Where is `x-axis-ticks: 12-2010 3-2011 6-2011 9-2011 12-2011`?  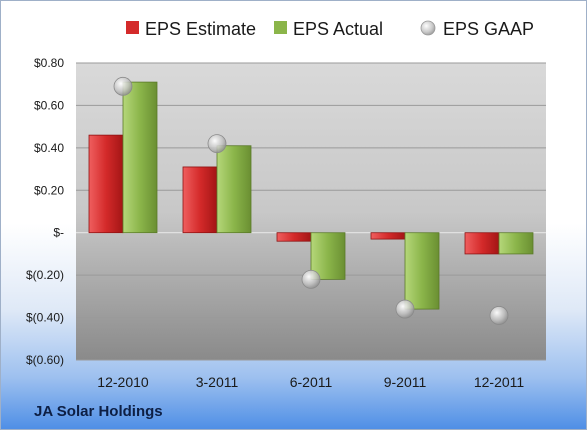
x-axis-ticks: 12-2010 3-2011 6-2011 9-2011 12-2011 is located at coordinates (310, 382).